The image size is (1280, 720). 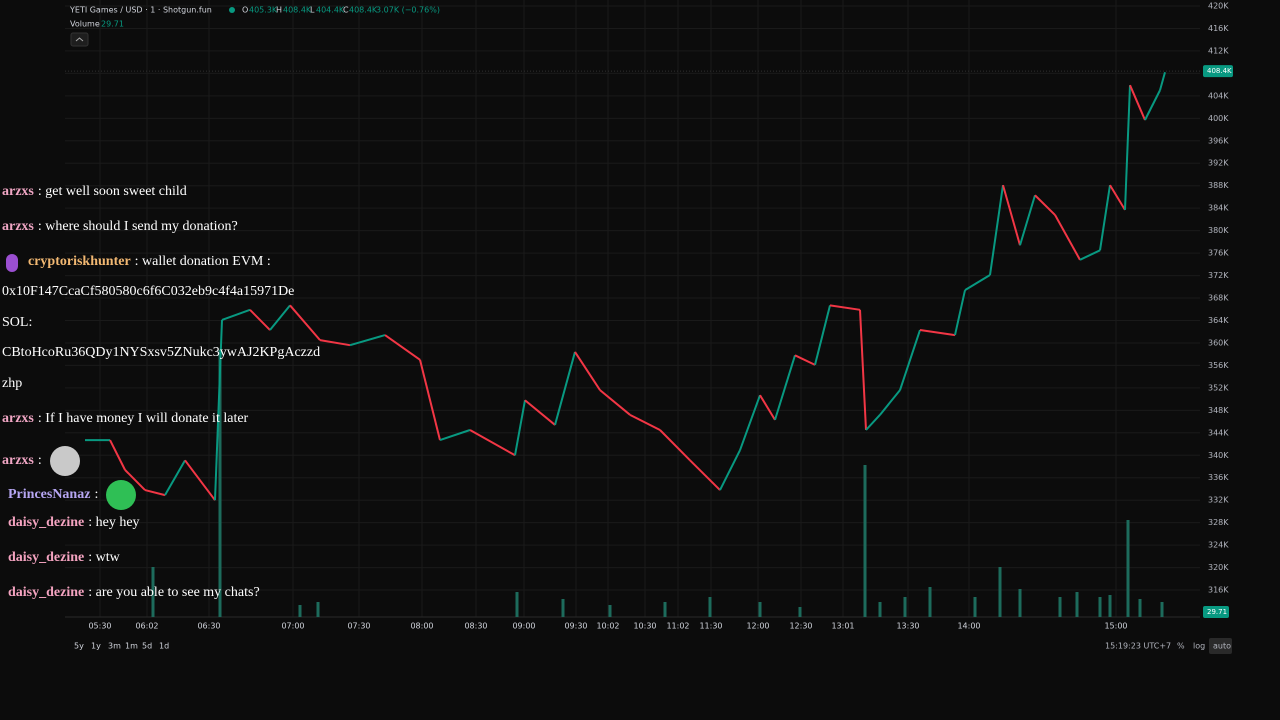 I want to click on y-tick-label: 340K, so click(x=1218, y=455).